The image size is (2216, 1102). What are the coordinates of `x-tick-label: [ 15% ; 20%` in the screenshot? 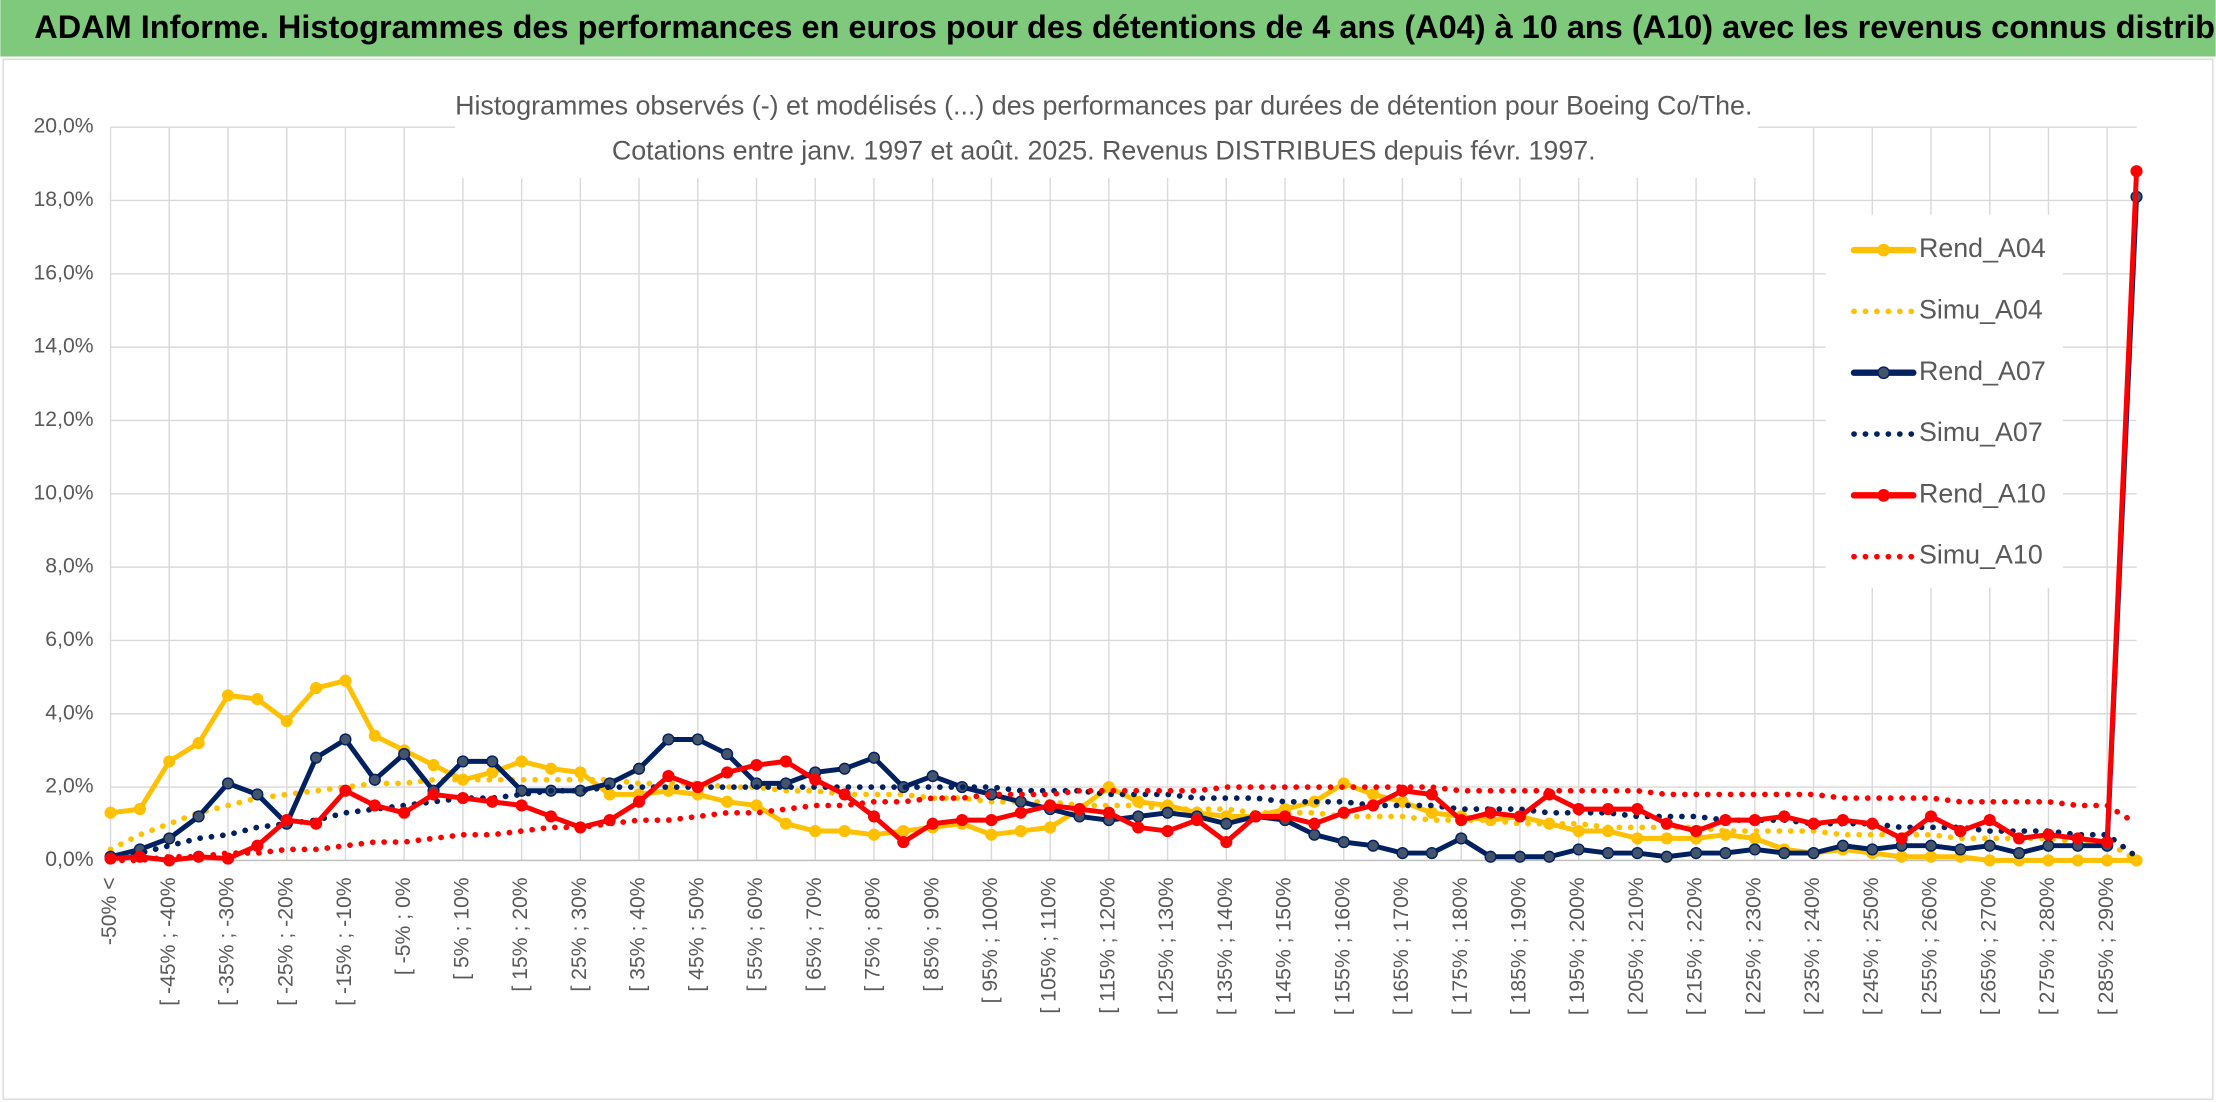 It's located at (520, 934).